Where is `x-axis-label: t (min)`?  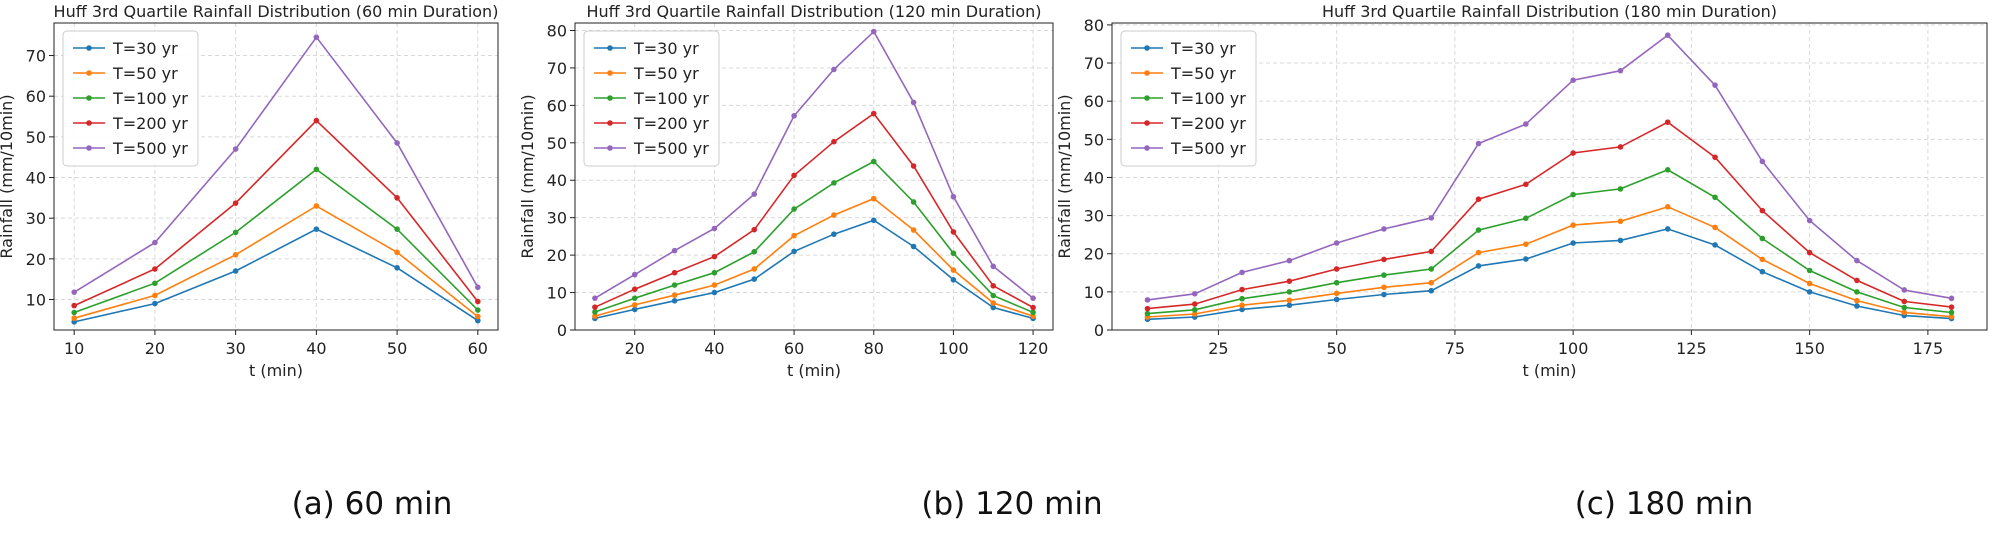 x-axis-label: t (min) is located at coordinates (814, 370).